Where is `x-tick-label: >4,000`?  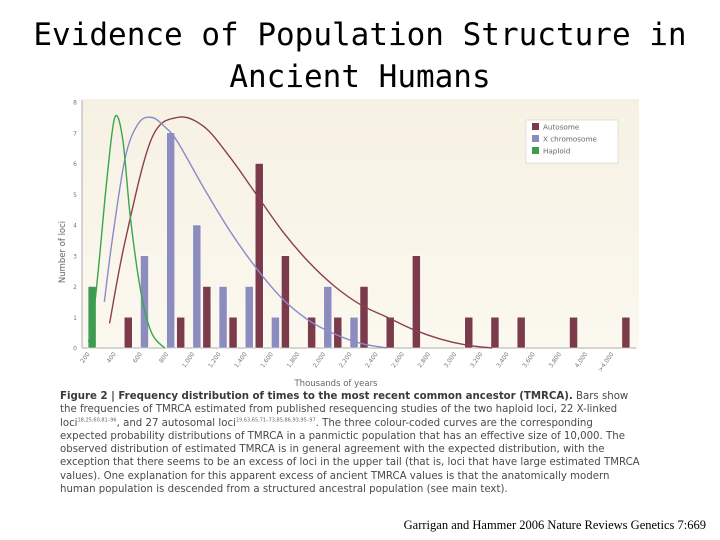 x-tick-label: >4,000 is located at coordinates (606, 362).